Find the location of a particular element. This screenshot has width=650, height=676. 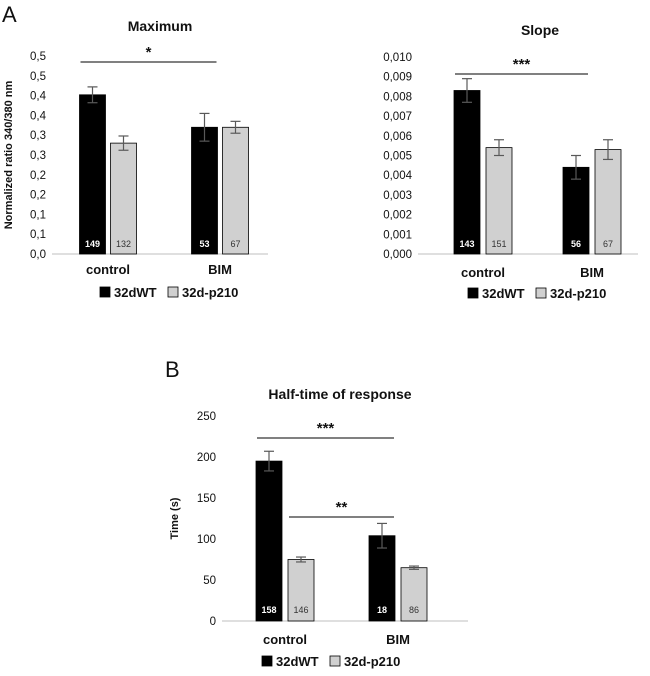

y-tick-label: 0,003 is located at coordinates (397, 196).